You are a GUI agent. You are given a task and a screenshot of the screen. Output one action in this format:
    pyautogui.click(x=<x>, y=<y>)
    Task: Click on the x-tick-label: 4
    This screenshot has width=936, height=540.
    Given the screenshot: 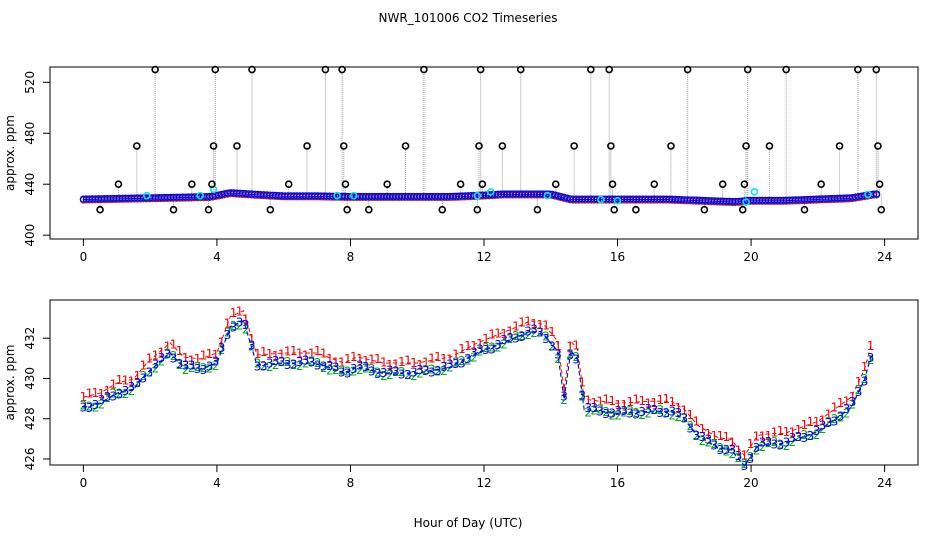 What is the action you would take?
    pyautogui.click(x=217, y=257)
    